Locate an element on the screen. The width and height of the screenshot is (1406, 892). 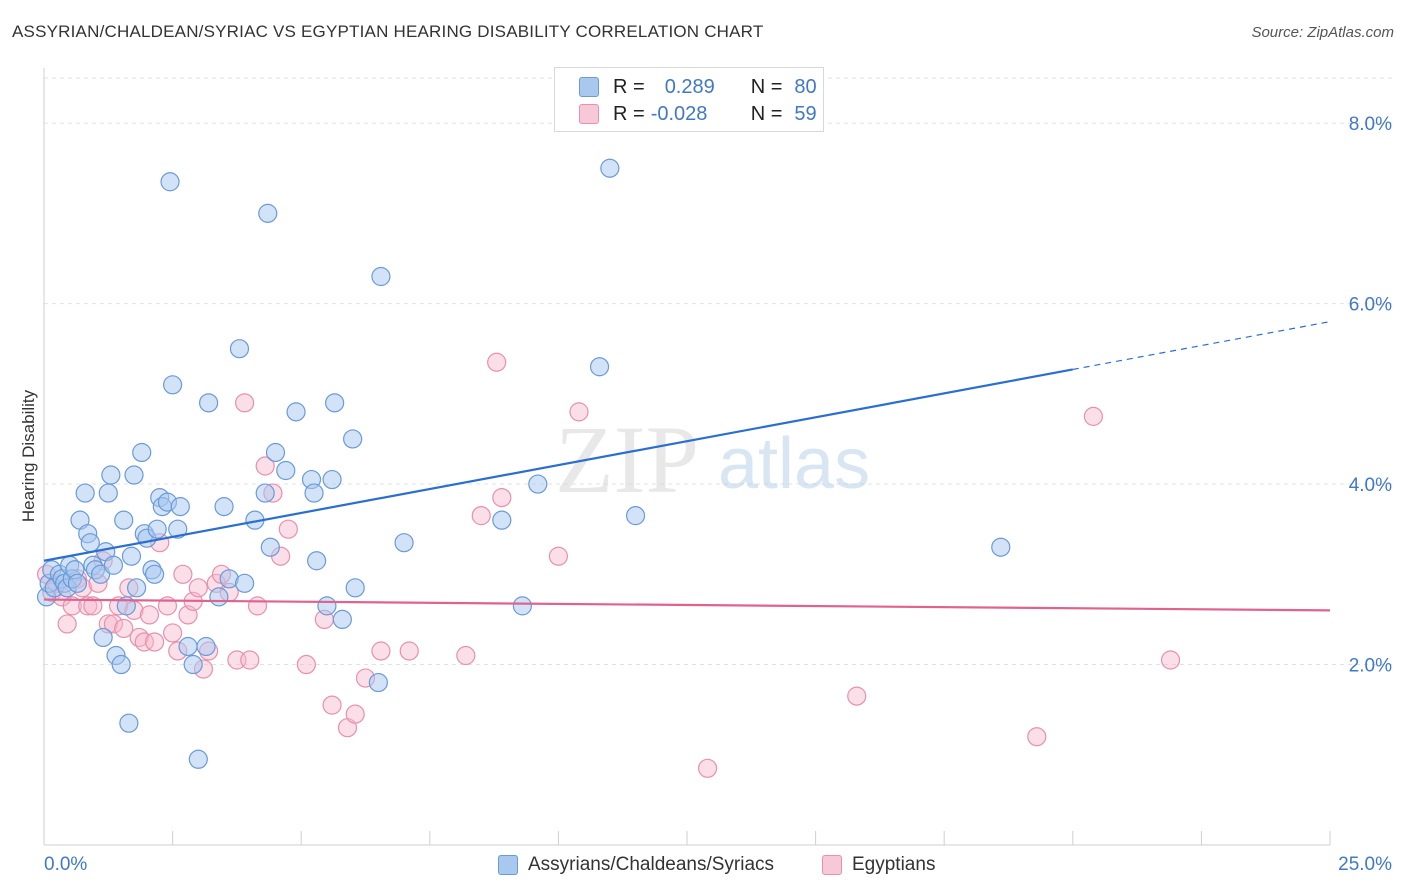
y-tick-label: 8.0% is located at coordinates (1370, 124).